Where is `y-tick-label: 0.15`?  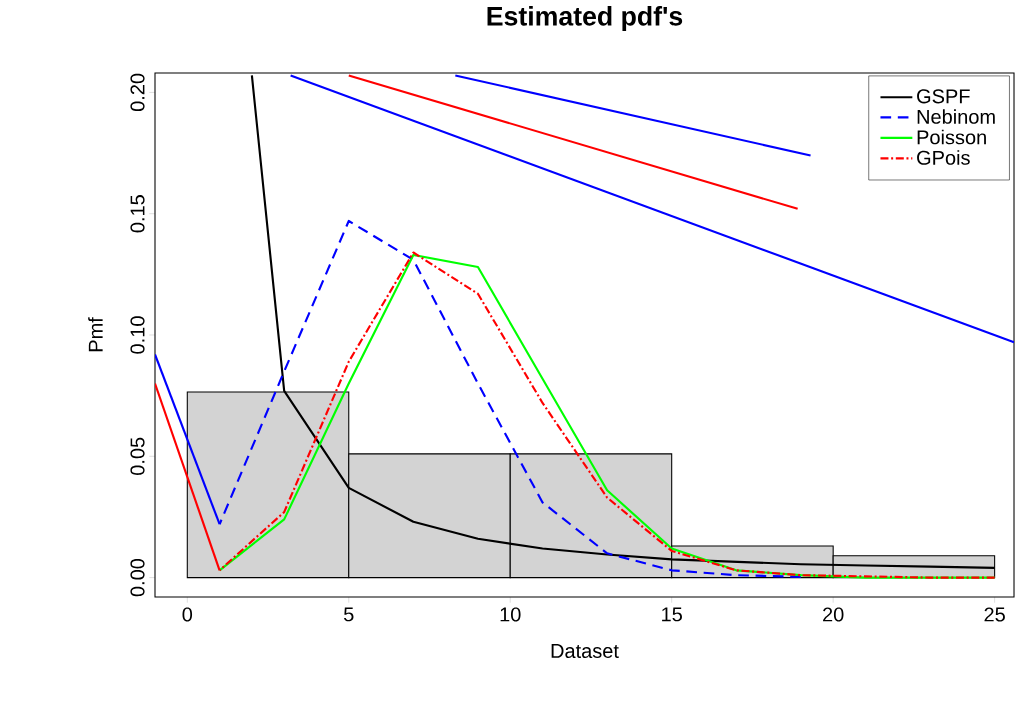
y-tick-label: 0.15 is located at coordinates (137, 214).